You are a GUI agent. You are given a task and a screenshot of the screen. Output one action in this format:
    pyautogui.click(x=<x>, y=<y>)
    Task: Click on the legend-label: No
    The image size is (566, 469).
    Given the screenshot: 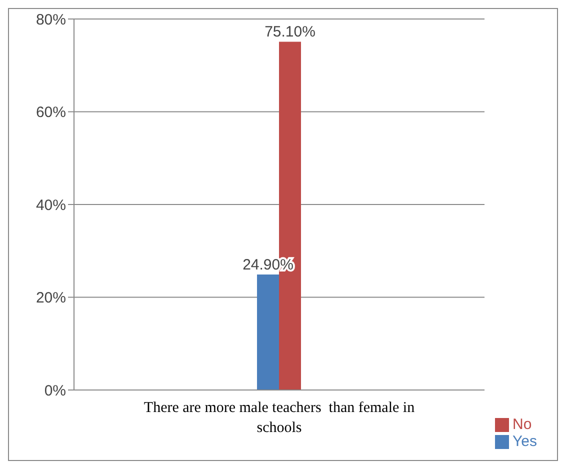 What is the action you would take?
    pyautogui.click(x=522, y=424)
    